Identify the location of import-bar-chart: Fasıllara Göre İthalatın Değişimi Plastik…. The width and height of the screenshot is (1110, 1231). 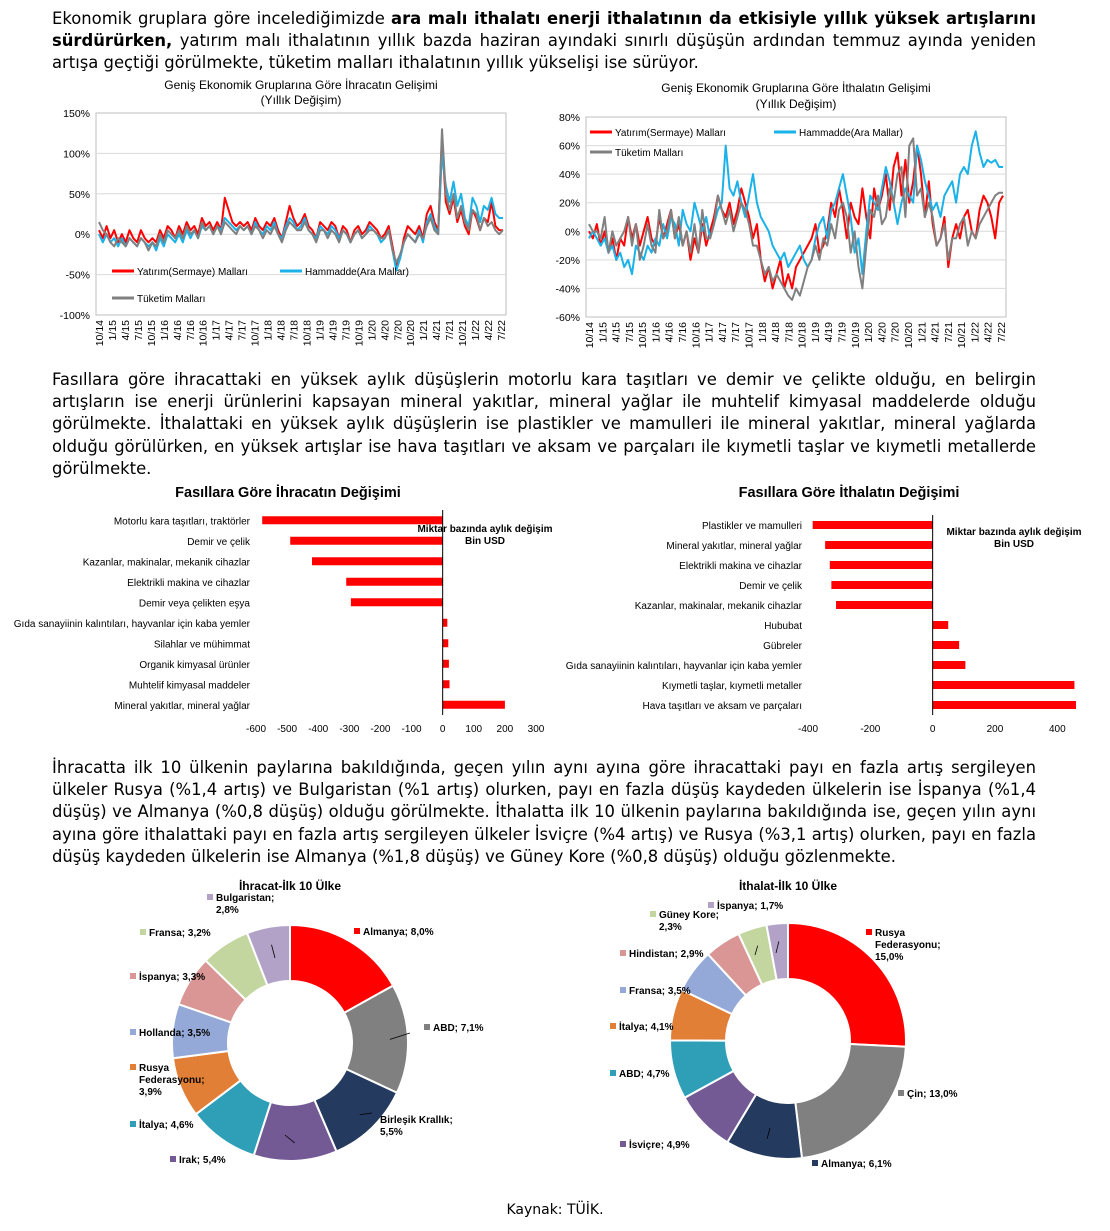
(824, 609).